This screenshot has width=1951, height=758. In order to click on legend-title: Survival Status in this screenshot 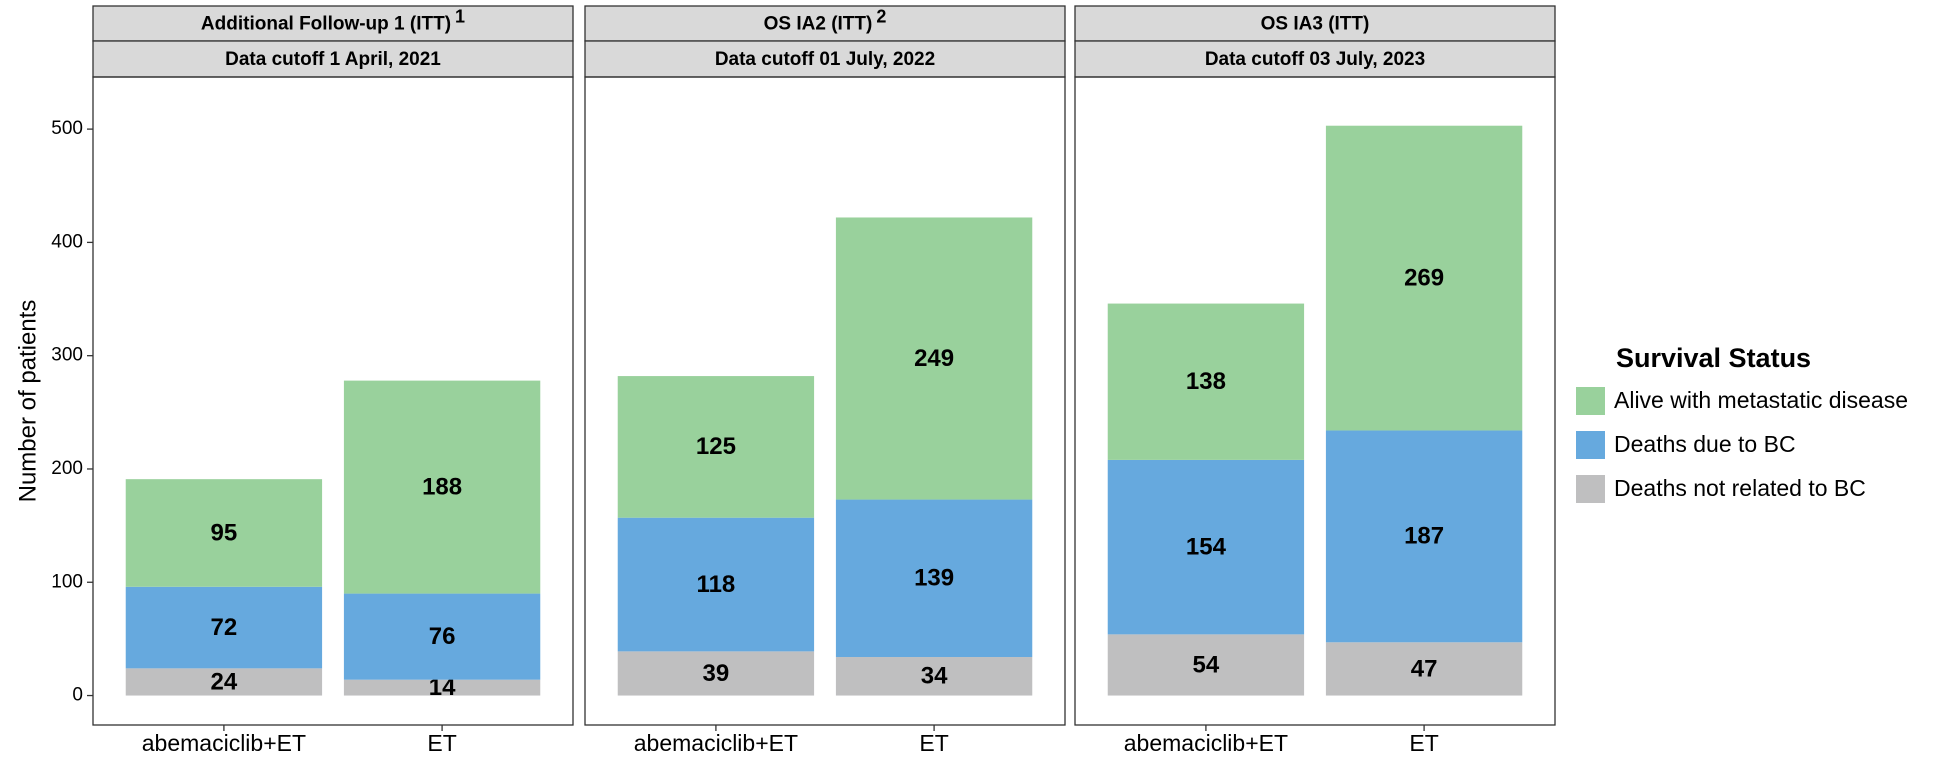, I will do `click(1713, 358)`.